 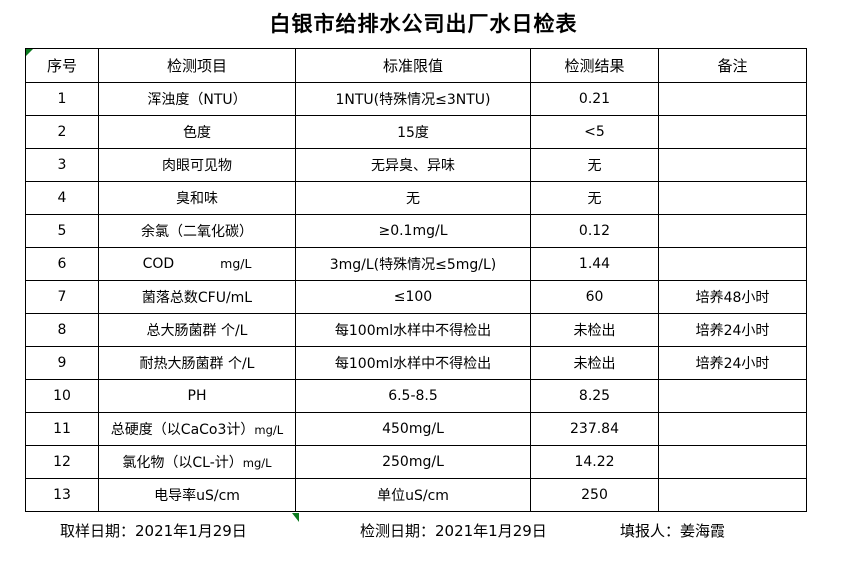 I want to click on cell-standard: 3mg/L(特殊情况≤5mg/L), so click(x=413, y=264).